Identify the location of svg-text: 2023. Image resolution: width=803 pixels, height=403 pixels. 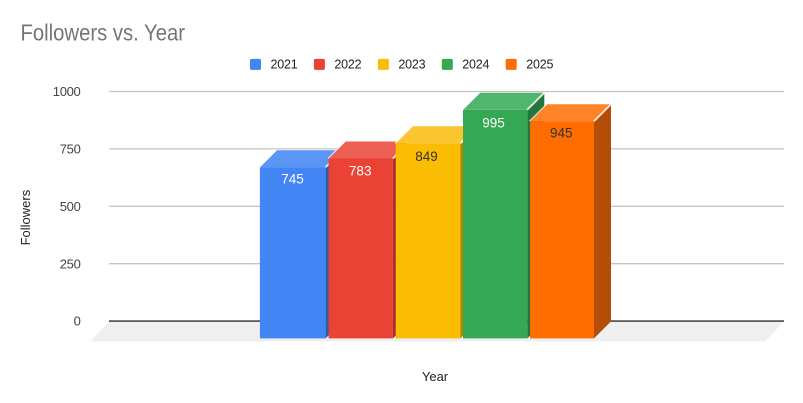
(411, 65).